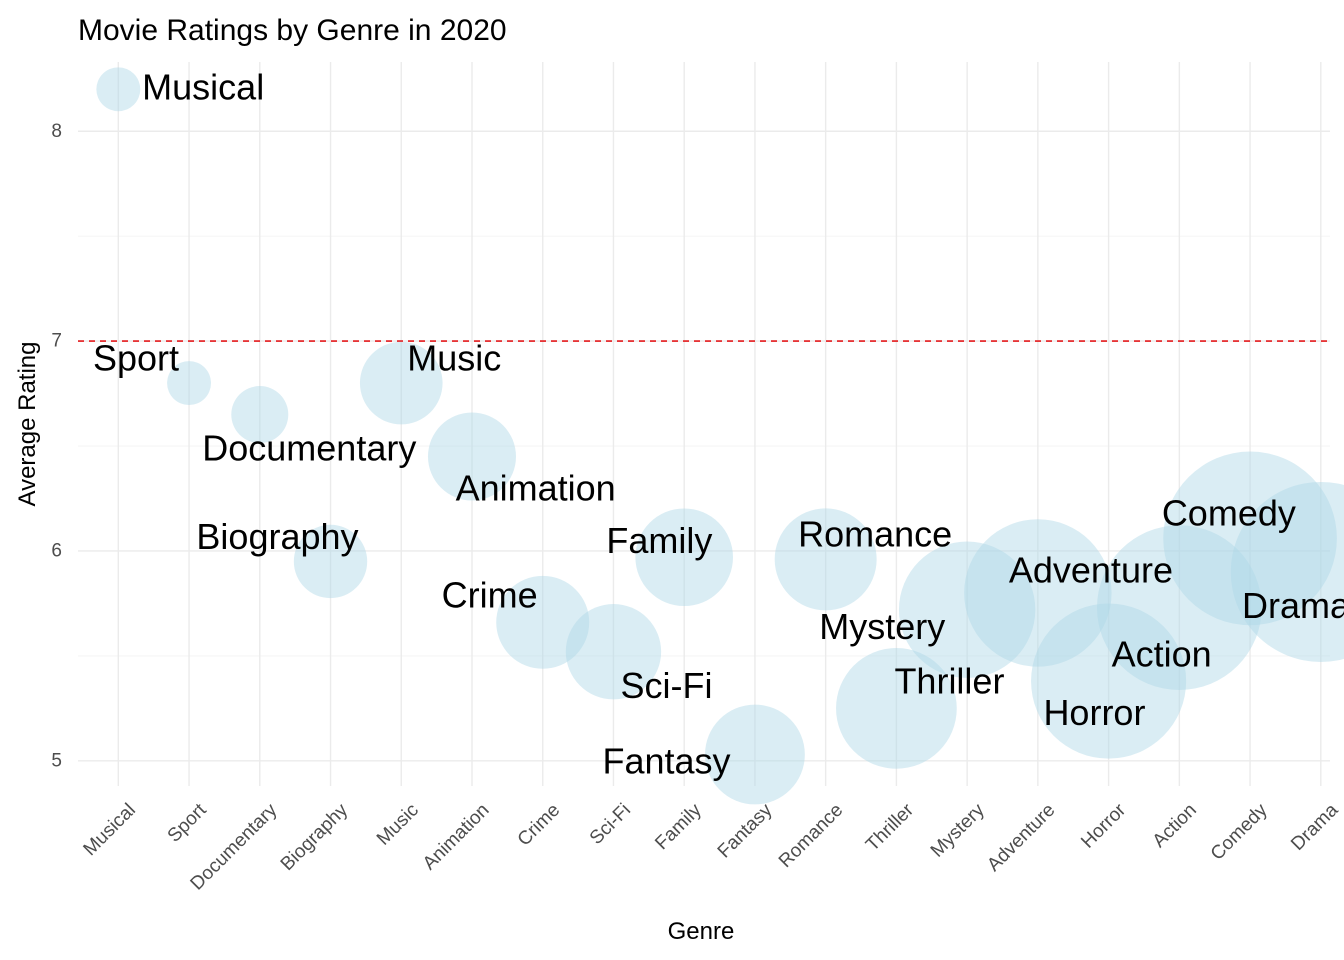 The width and height of the screenshot is (1344, 960). What do you see at coordinates (56, 760) in the screenshot?
I see `y-tick-label: 5` at bounding box center [56, 760].